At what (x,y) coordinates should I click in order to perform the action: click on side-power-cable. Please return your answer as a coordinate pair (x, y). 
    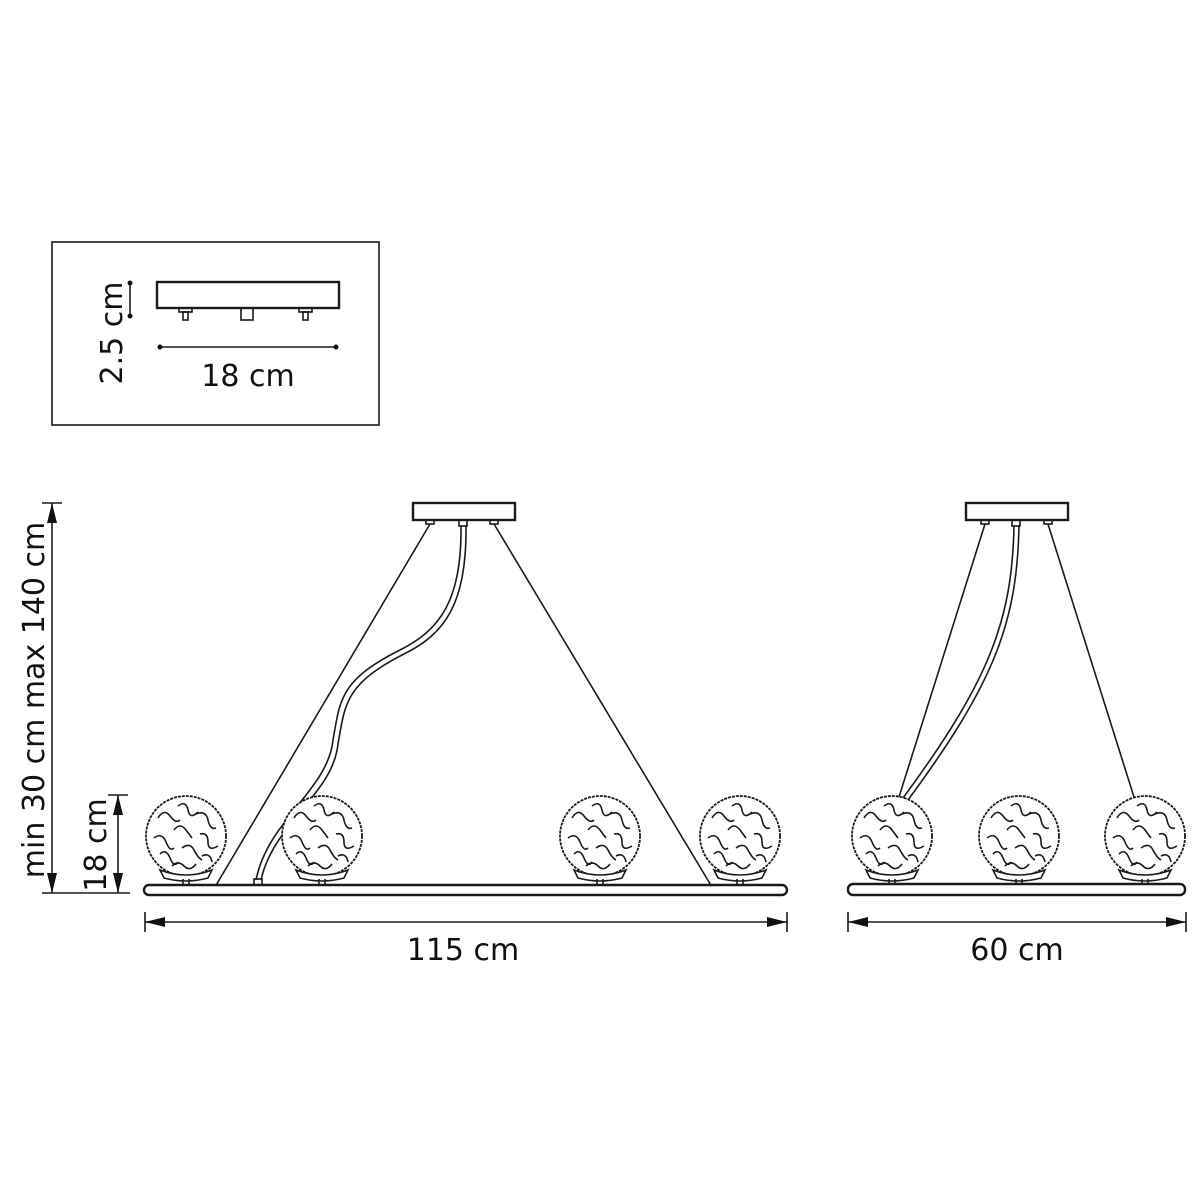
    Looking at the image, I should click on (961, 663).